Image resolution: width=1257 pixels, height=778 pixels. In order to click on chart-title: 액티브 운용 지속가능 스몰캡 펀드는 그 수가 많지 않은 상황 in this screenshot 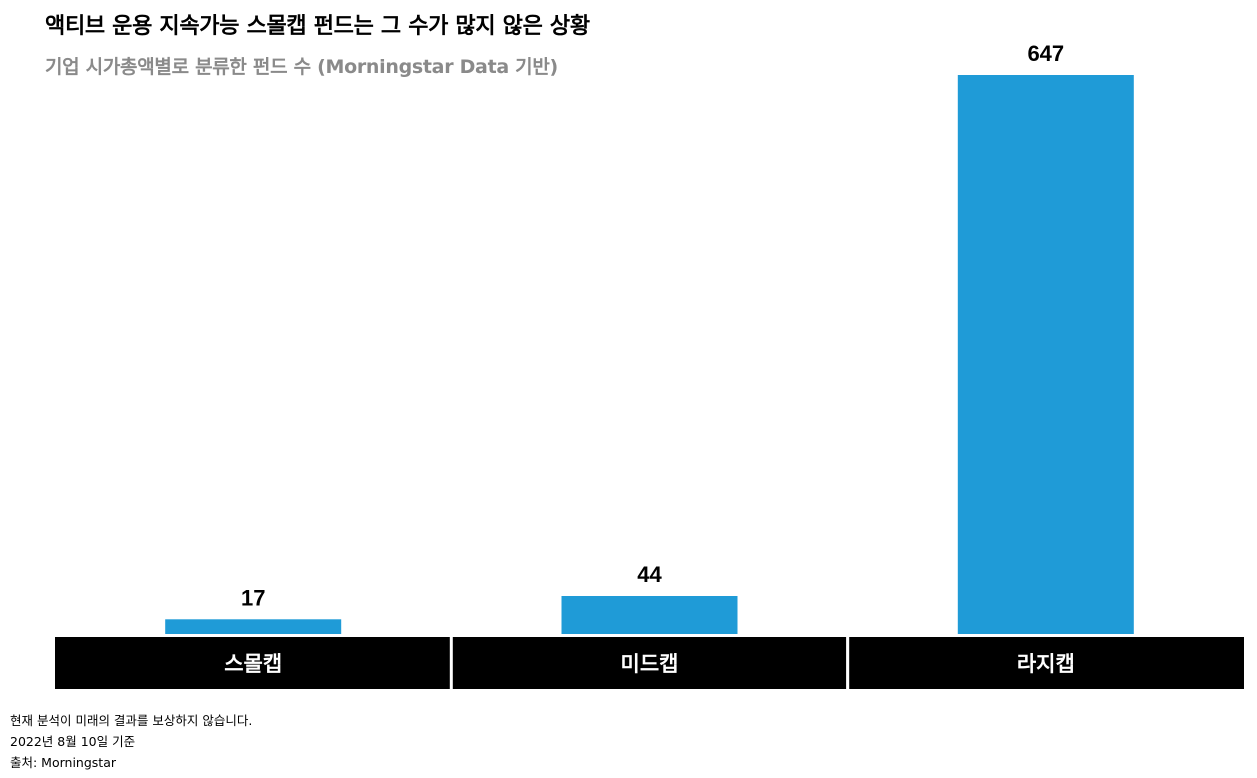, I will do `click(317, 26)`.